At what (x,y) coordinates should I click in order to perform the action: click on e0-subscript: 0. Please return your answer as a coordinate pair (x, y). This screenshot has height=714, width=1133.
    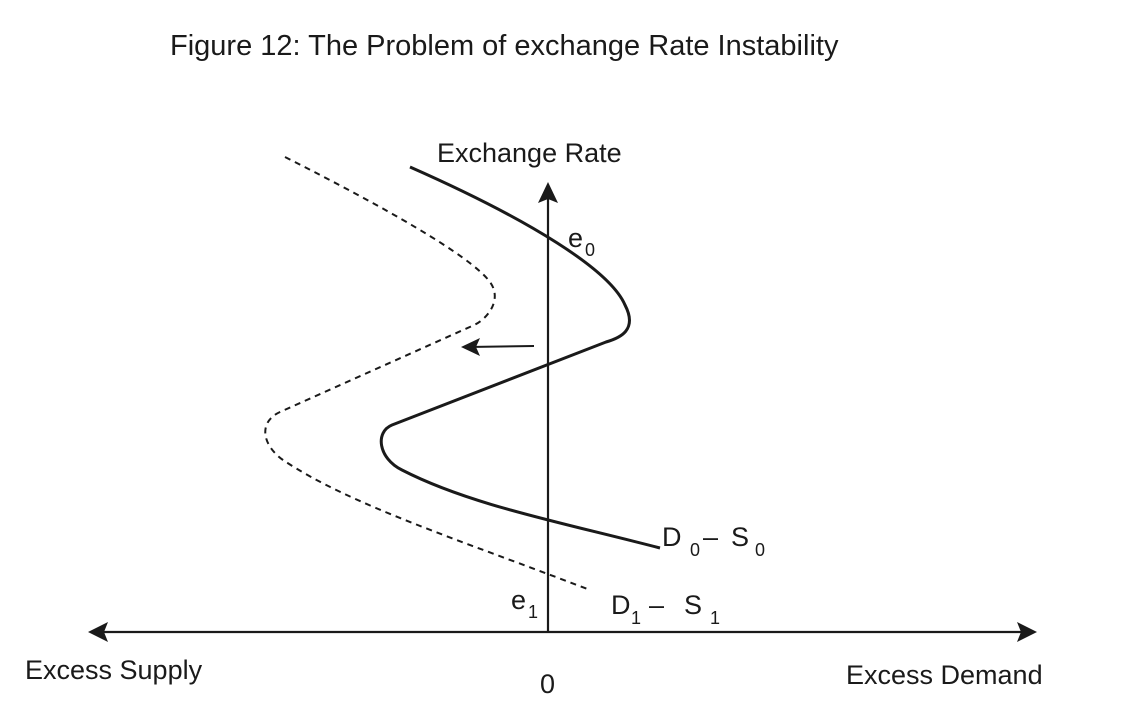
    Looking at the image, I should click on (590, 250).